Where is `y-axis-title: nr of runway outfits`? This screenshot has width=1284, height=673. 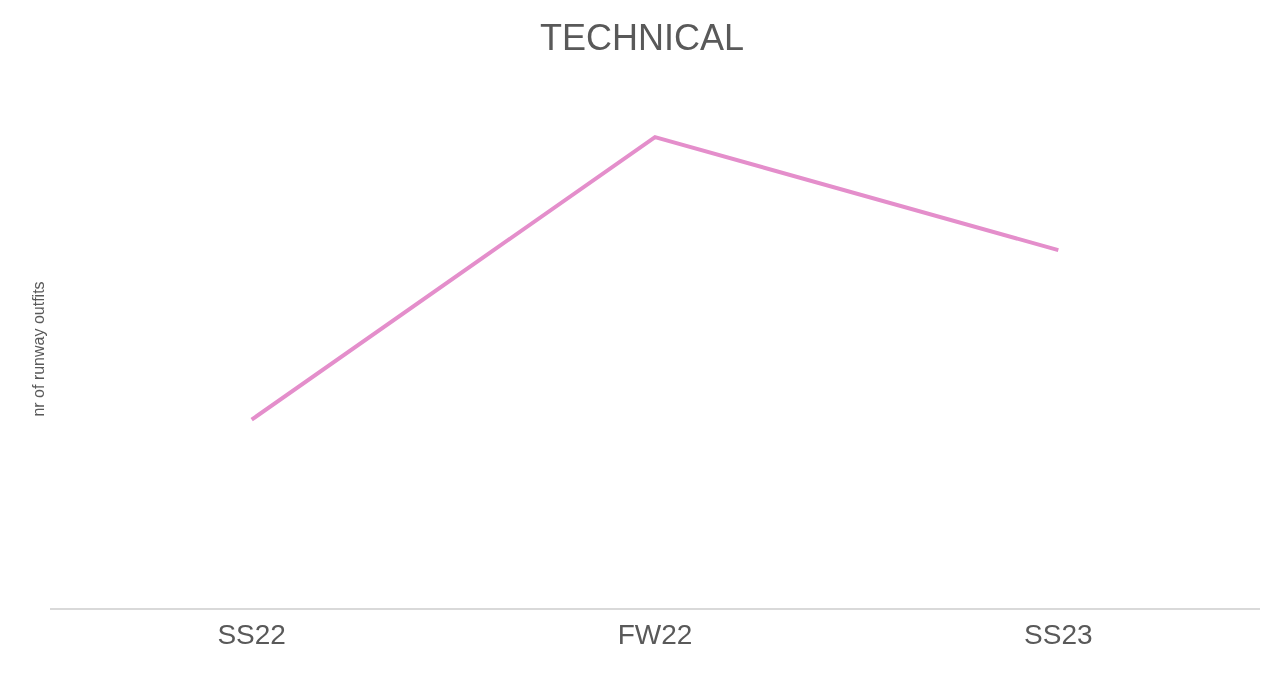
y-axis-title: nr of runway outfits is located at coordinates (38, 349).